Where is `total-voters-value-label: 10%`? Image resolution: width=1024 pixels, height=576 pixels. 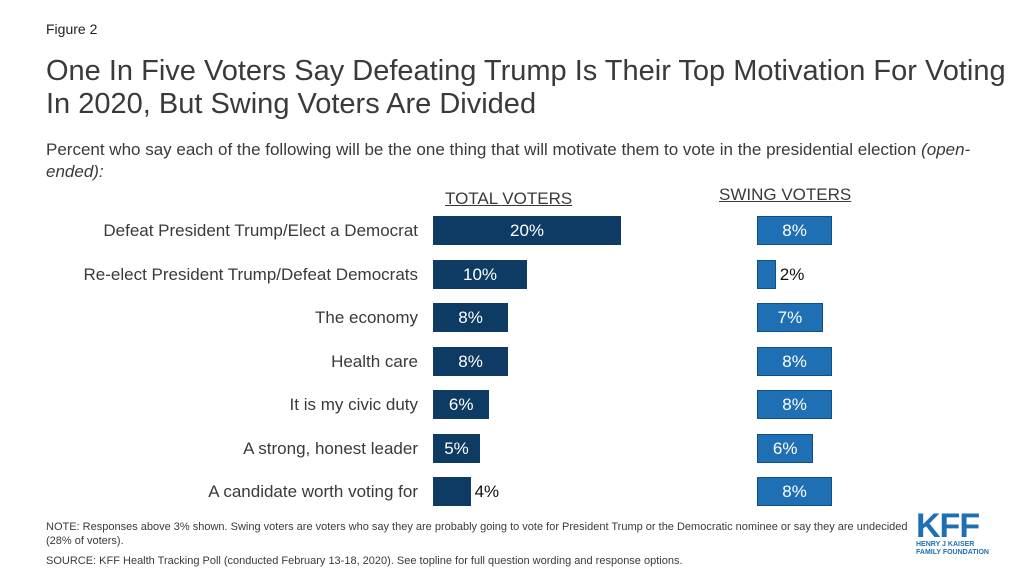 total-voters-value-label: 10% is located at coordinates (480, 274).